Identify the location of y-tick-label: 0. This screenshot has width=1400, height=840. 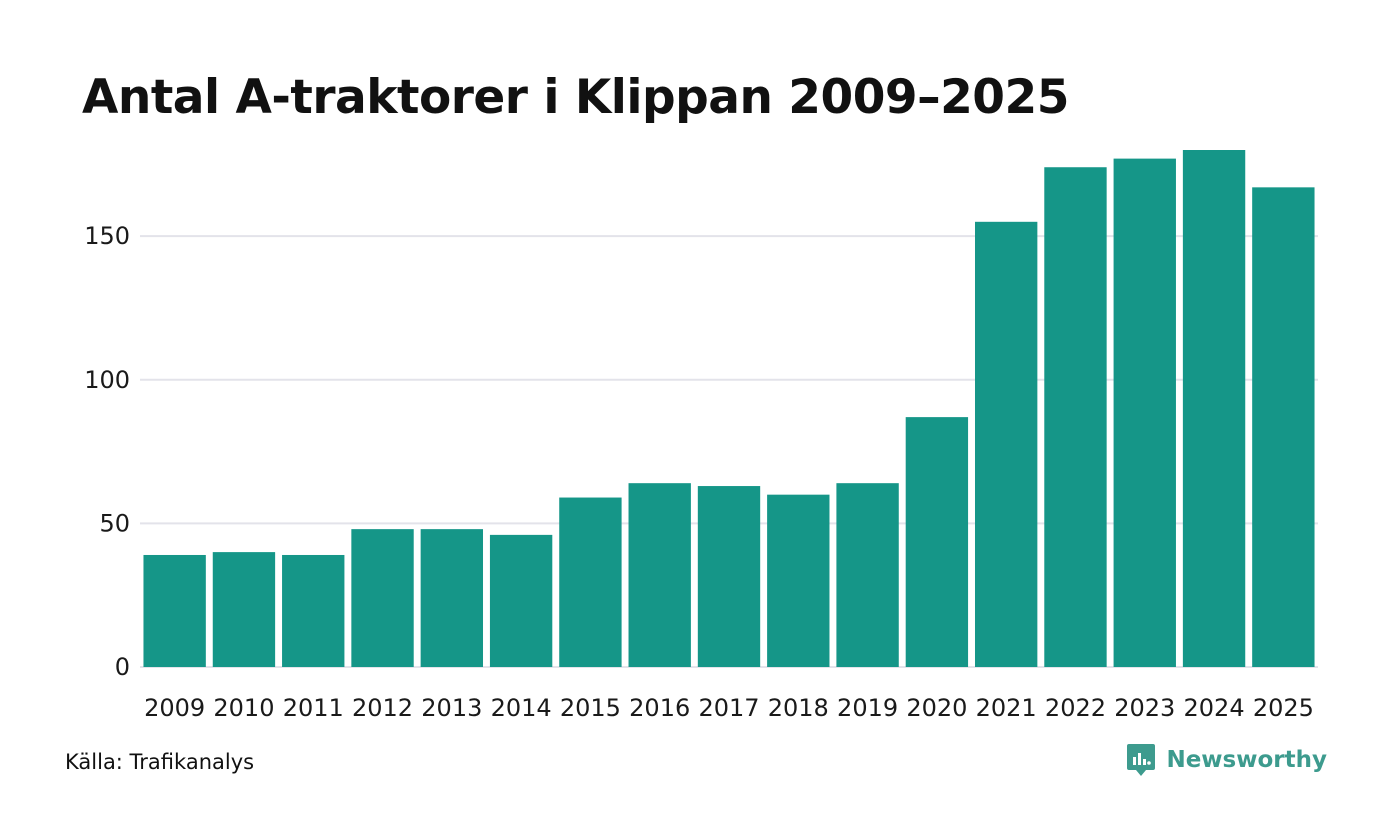
(122, 667).